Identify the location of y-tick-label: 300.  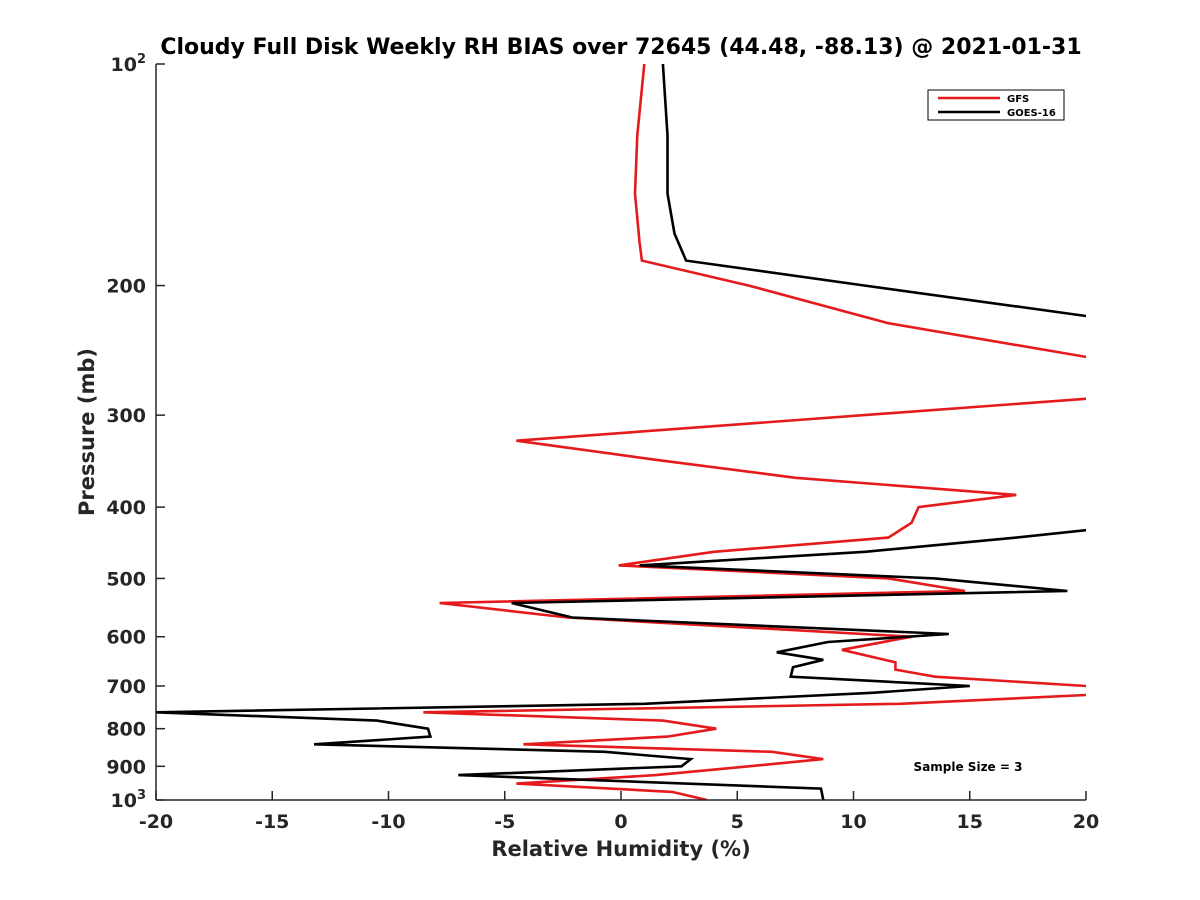
(126, 416).